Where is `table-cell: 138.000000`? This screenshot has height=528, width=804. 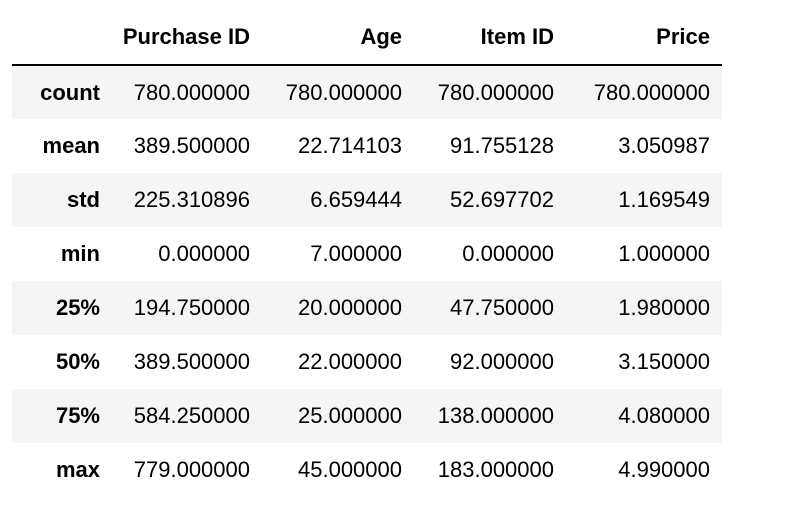
table-cell: 138.000000 is located at coordinates (495, 415).